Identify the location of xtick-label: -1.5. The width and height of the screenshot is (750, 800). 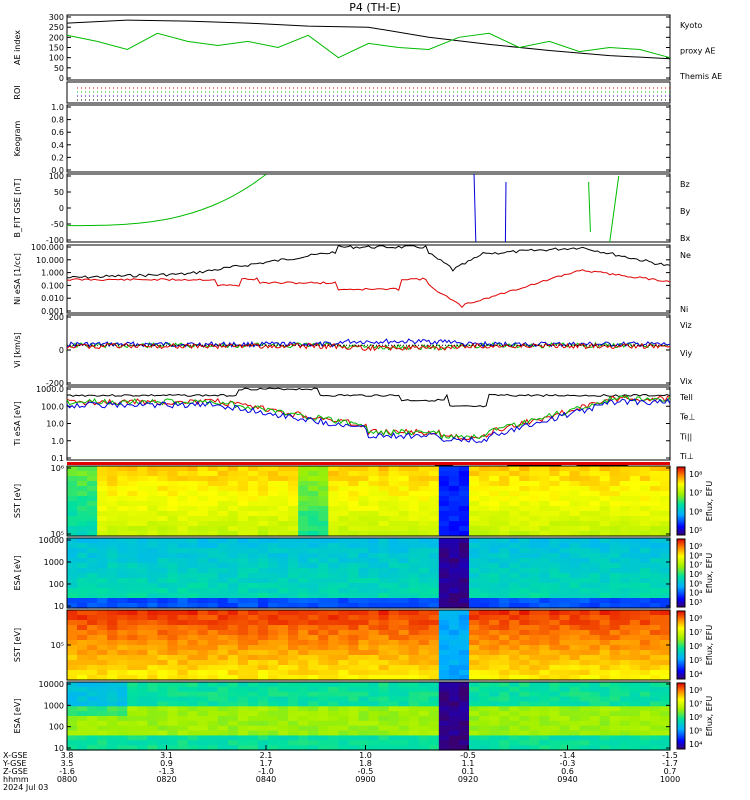
(670, 755).